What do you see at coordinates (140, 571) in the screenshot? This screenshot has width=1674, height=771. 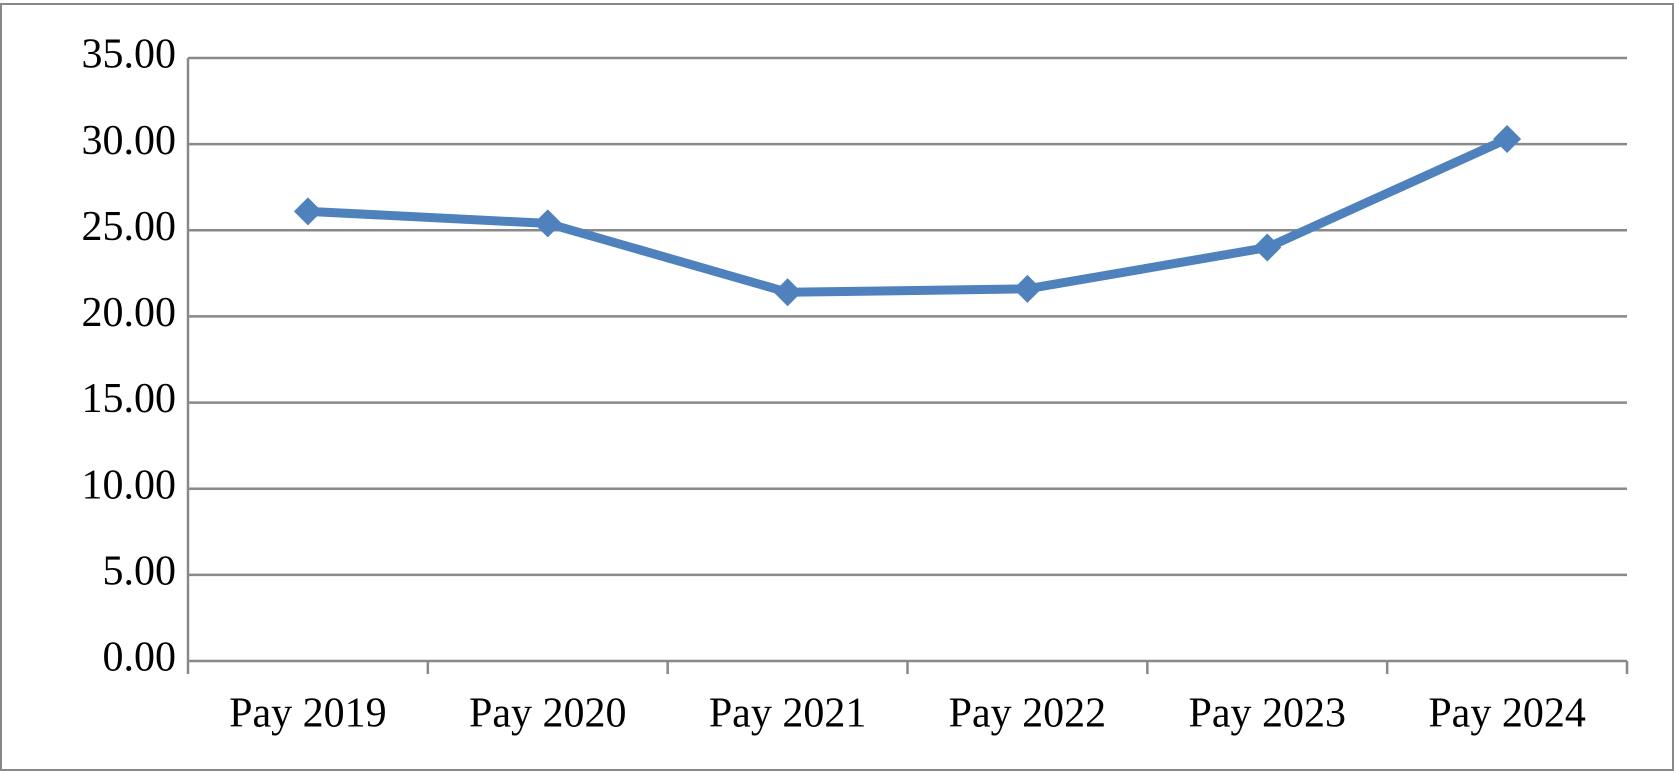 I see `y-tick-label: 5.00` at bounding box center [140, 571].